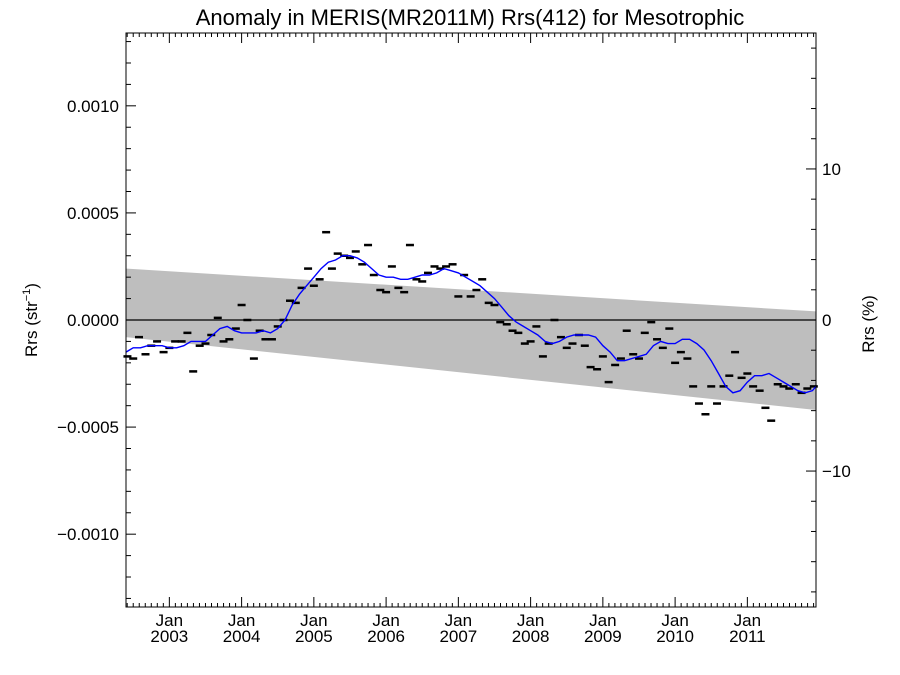 This screenshot has height=675, width=900. Describe the element at coordinates (169, 636) in the screenshot. I see `x-tick-label-year: 2003` at that location.